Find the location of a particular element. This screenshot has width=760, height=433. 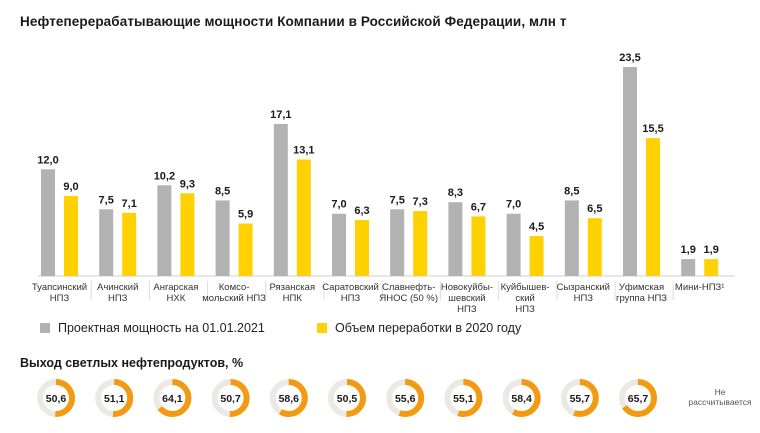

legend-swatch-yellow is located at coordinates (322, 328).